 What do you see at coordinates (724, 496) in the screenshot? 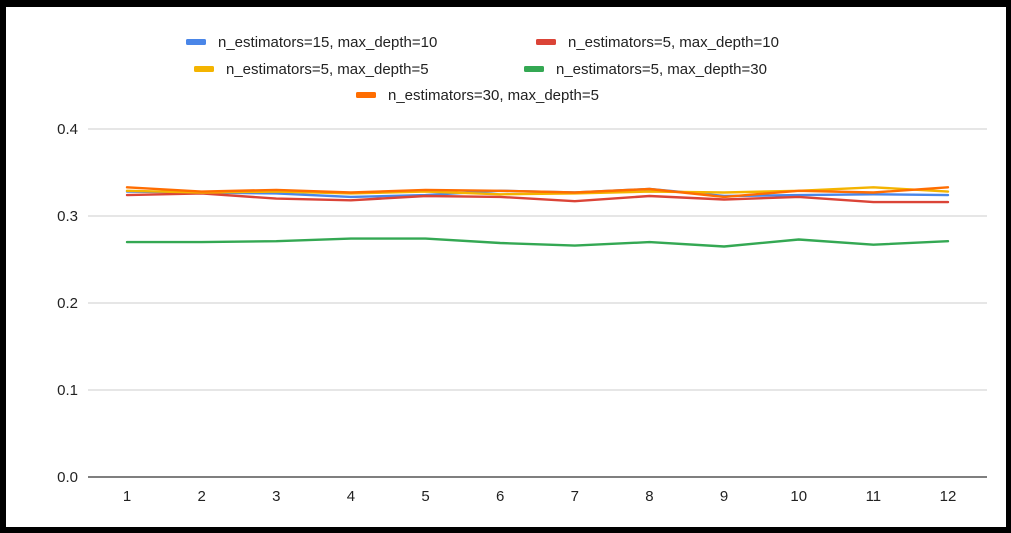
I see `x-tick-label: 9` at bounding box center [724, 496].